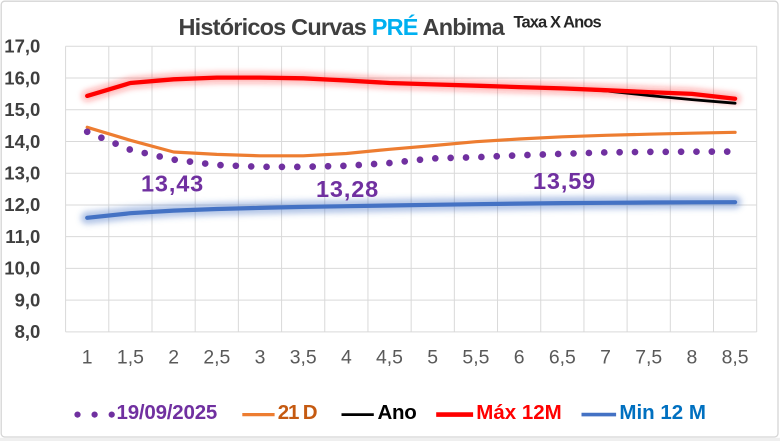  I want to click on svg-text: 3, so click(260, 358).